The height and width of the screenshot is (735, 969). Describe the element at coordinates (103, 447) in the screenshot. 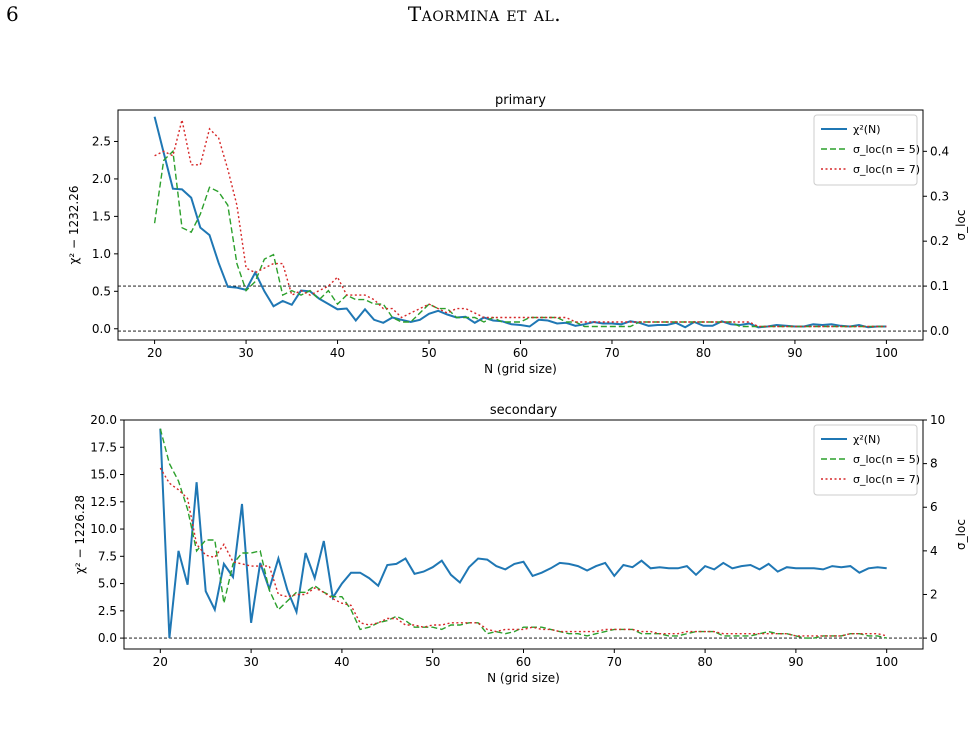

I see `y-tick-label: 17.5` at that location.